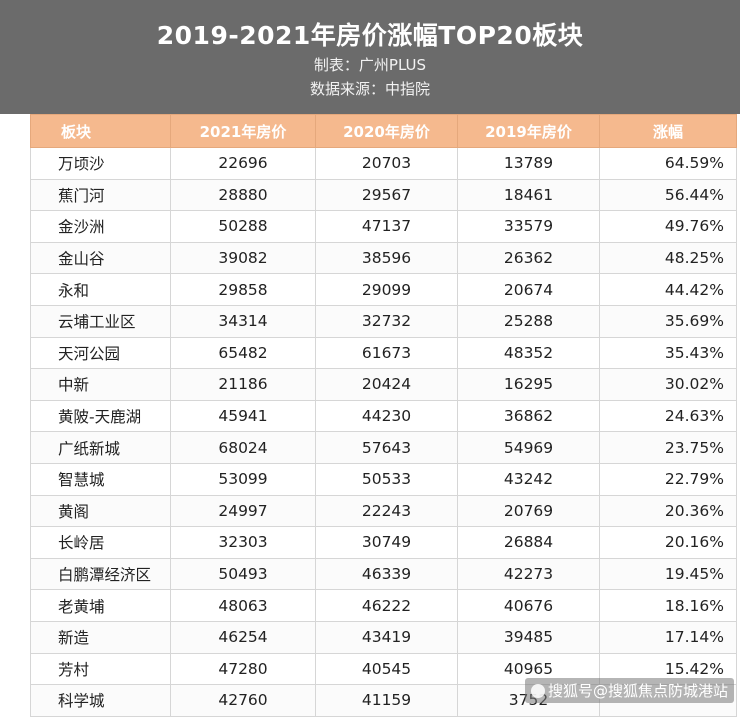 This screenshot has width=740, height=717. What do you see at coordinates (668, 385) in the screenshot?
I see `increase-cell: 30.02%` at bounding box center [668, 385].